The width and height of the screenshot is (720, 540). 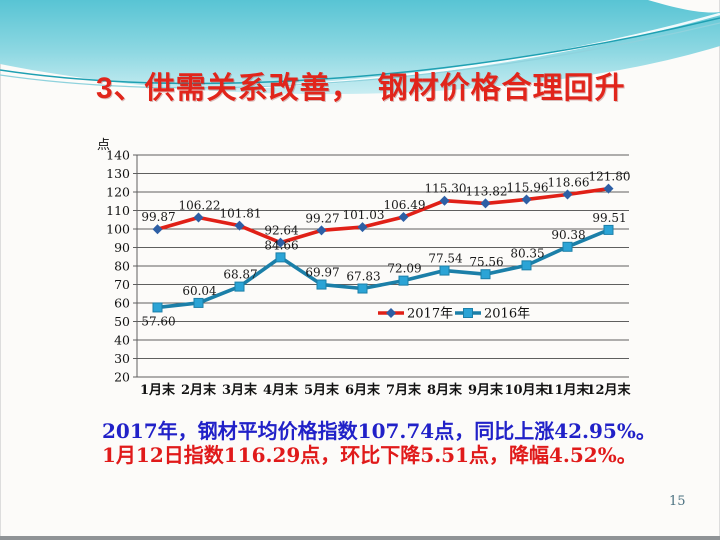 I want to click on data-point-label: 68.87, so click(x=240, y=275).